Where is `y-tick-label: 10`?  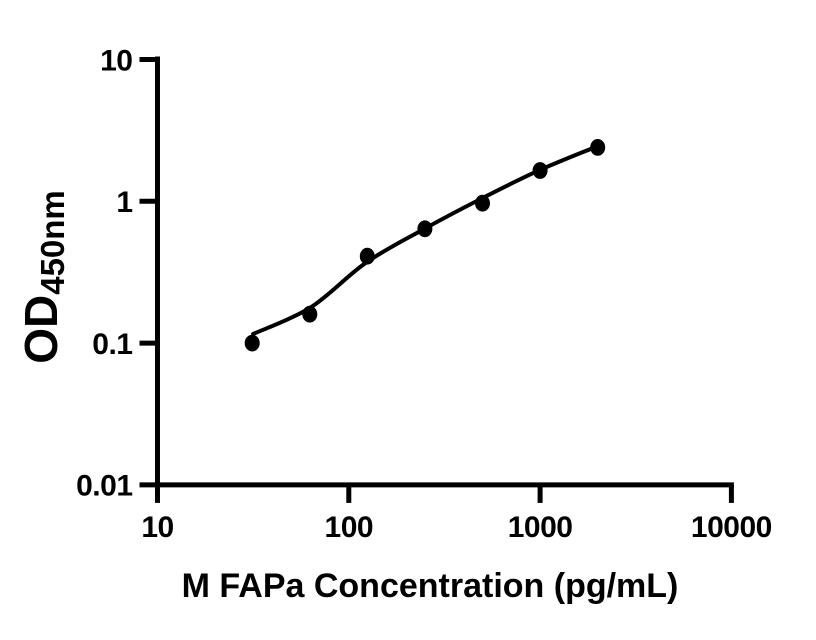 y-tick-label: 10 is located at coordinates (116, 60).